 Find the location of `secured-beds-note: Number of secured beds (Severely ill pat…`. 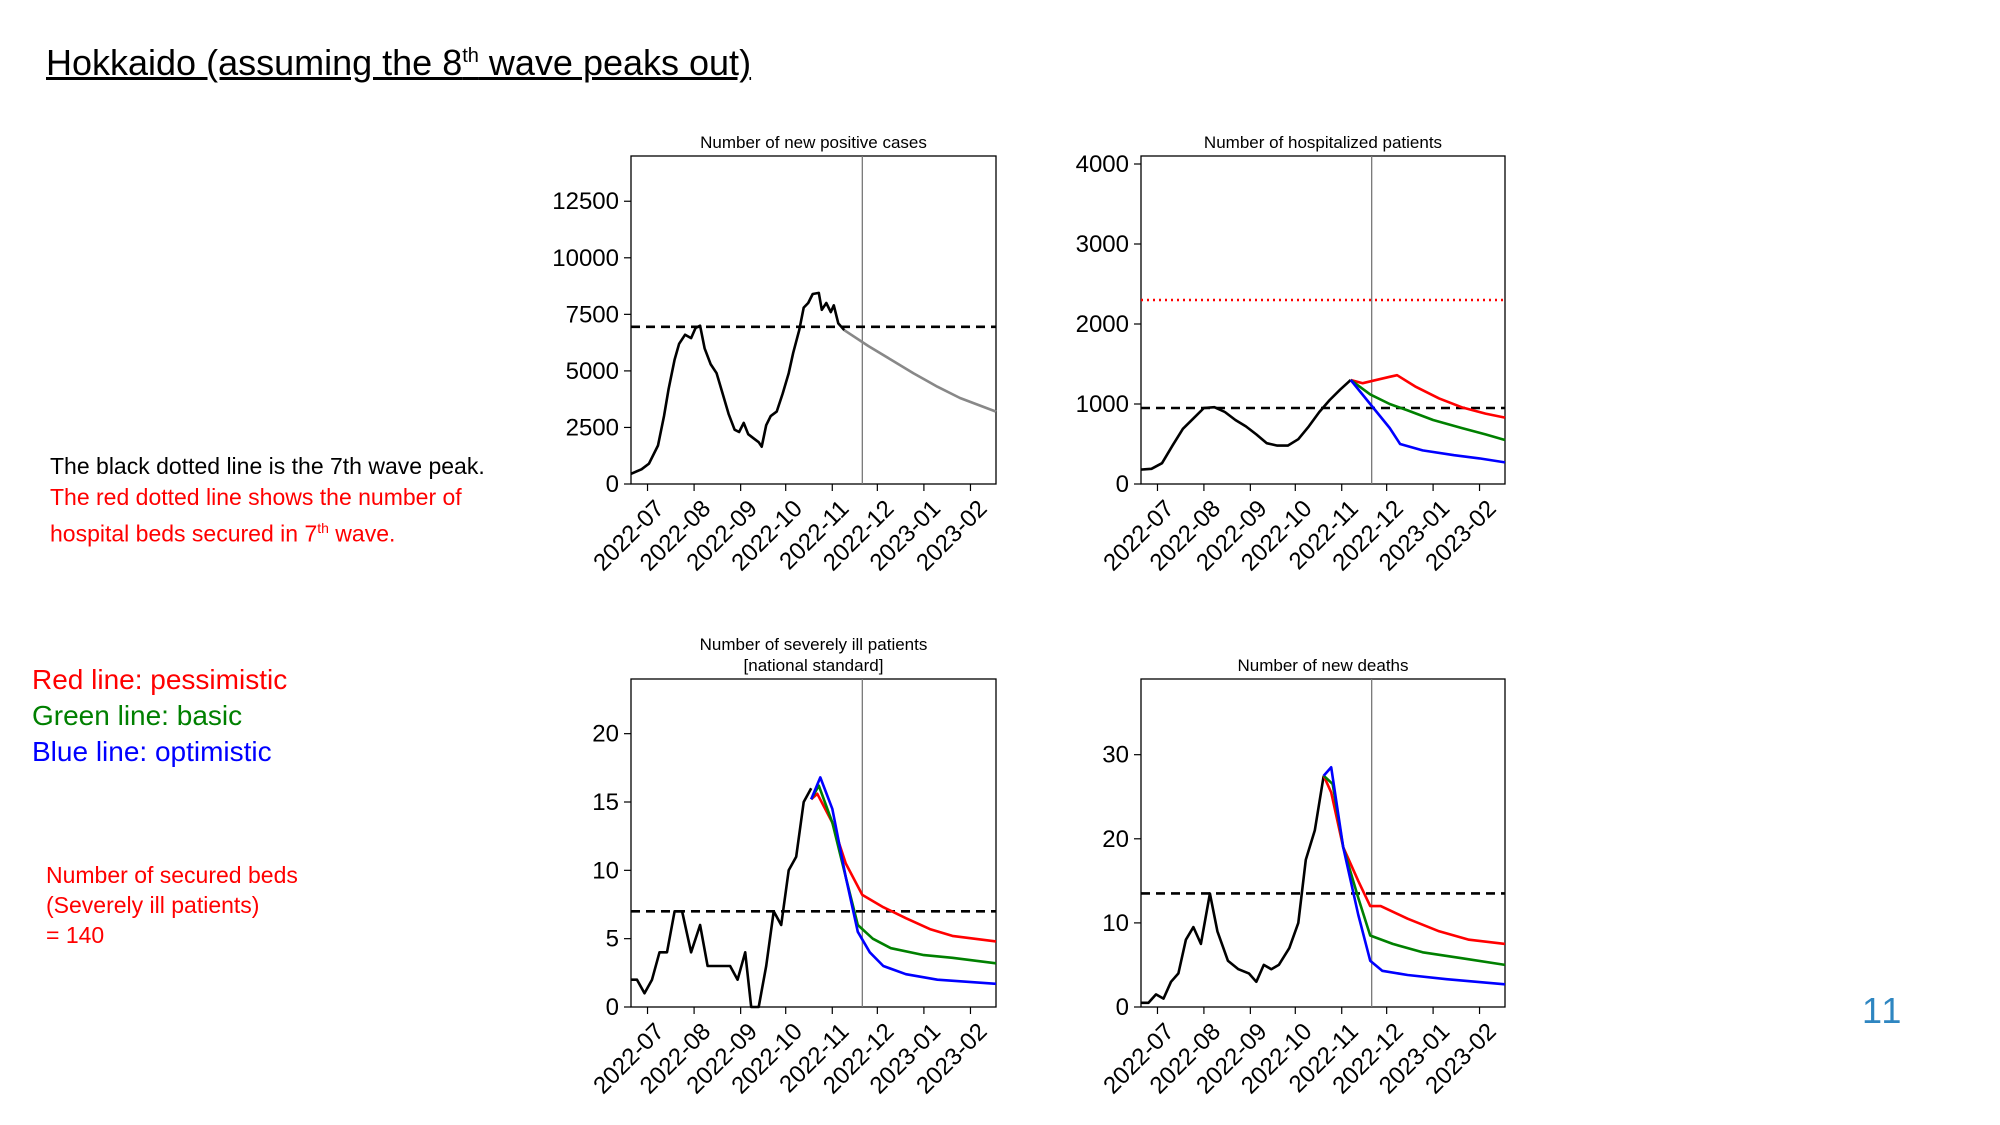

secured-beds-note: Number of secured beds (Severely ill pat… is located at coordinates (172, 905).